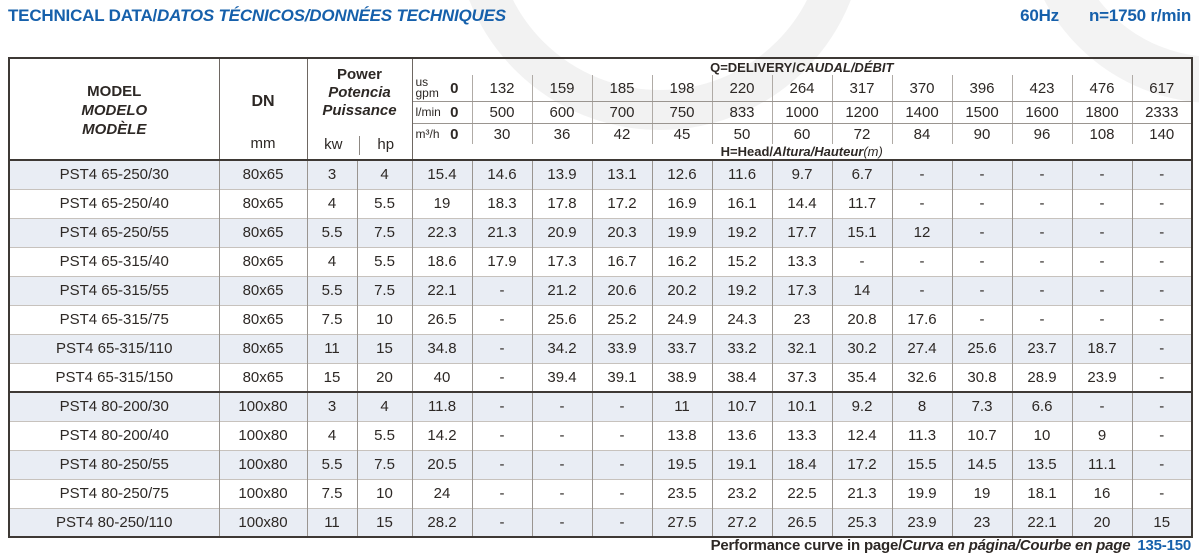 The image size is (1199, 559). What do you see at coordinates (621, 290) in the screenshot?
I see `head-value-cell: 20.6` at bounding box center [621, 290].